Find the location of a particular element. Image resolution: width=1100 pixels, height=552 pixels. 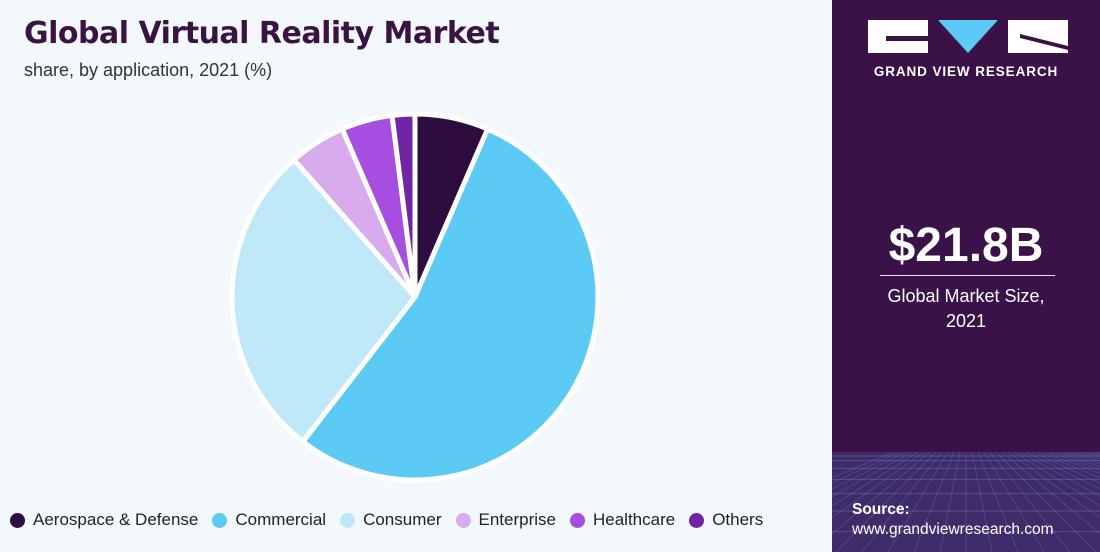

legend-item-aerospace-defense: Aerospace & Defense is located at coordinates (104, 520).